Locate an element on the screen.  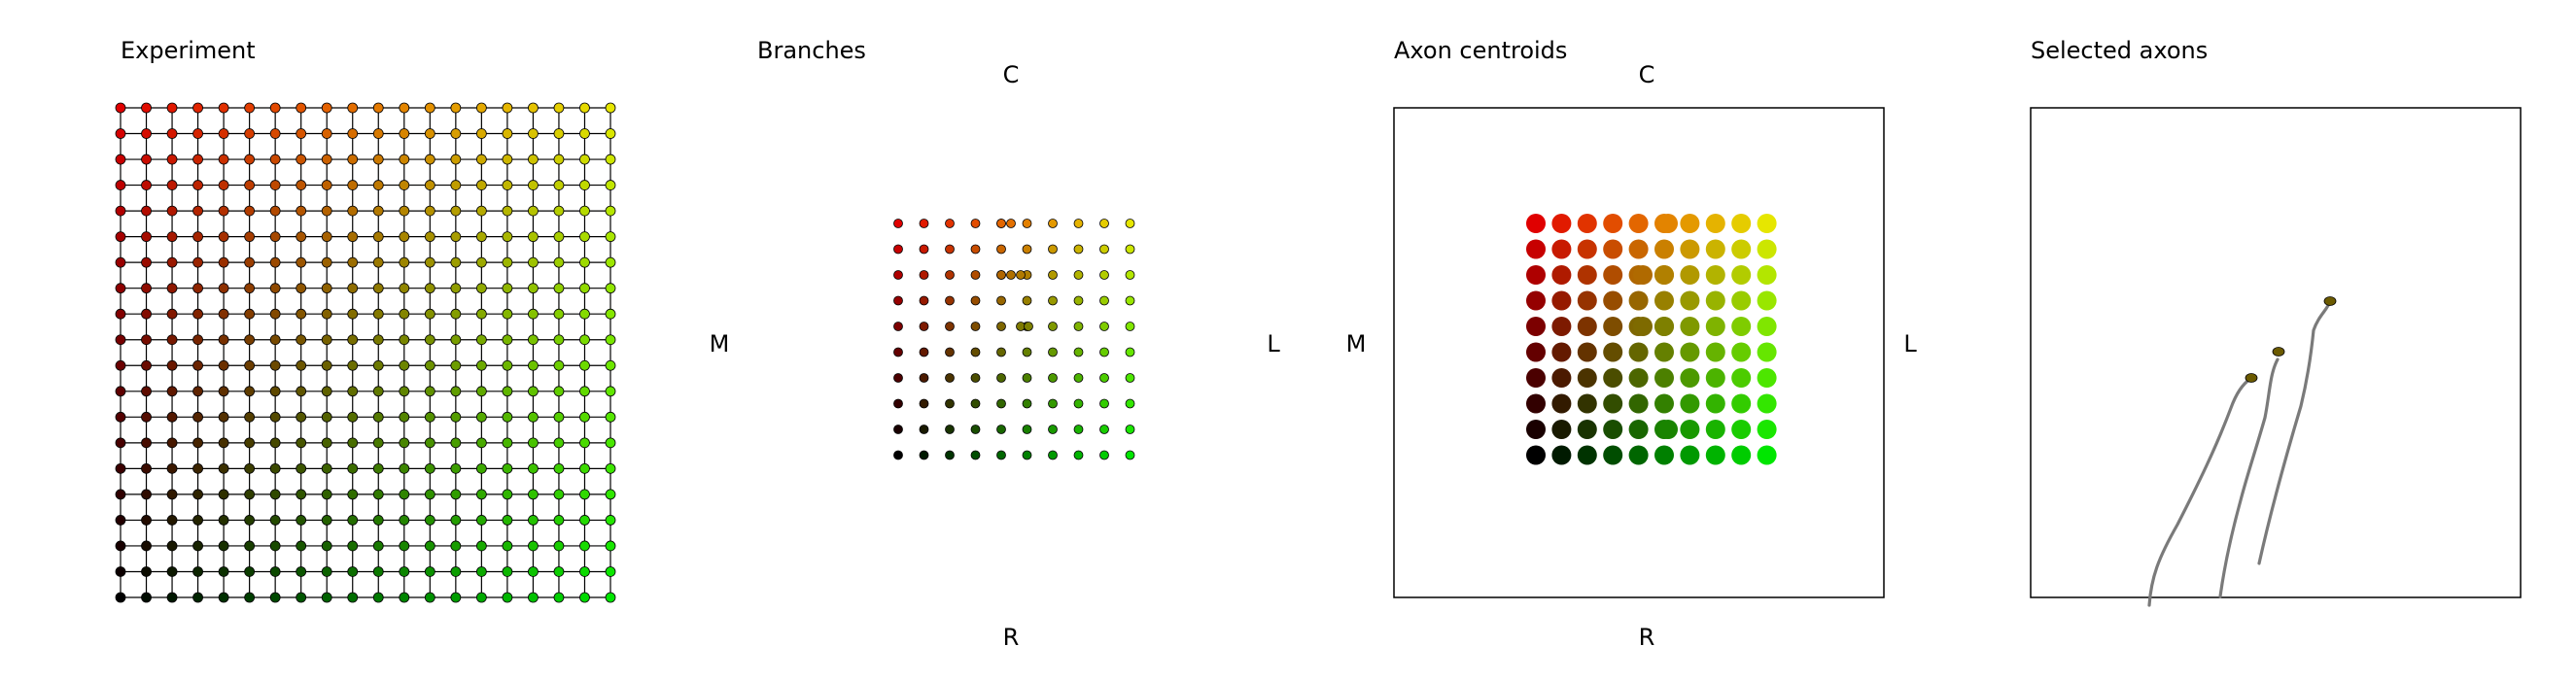
centroids-frame is located at coordinates (1639, 352).